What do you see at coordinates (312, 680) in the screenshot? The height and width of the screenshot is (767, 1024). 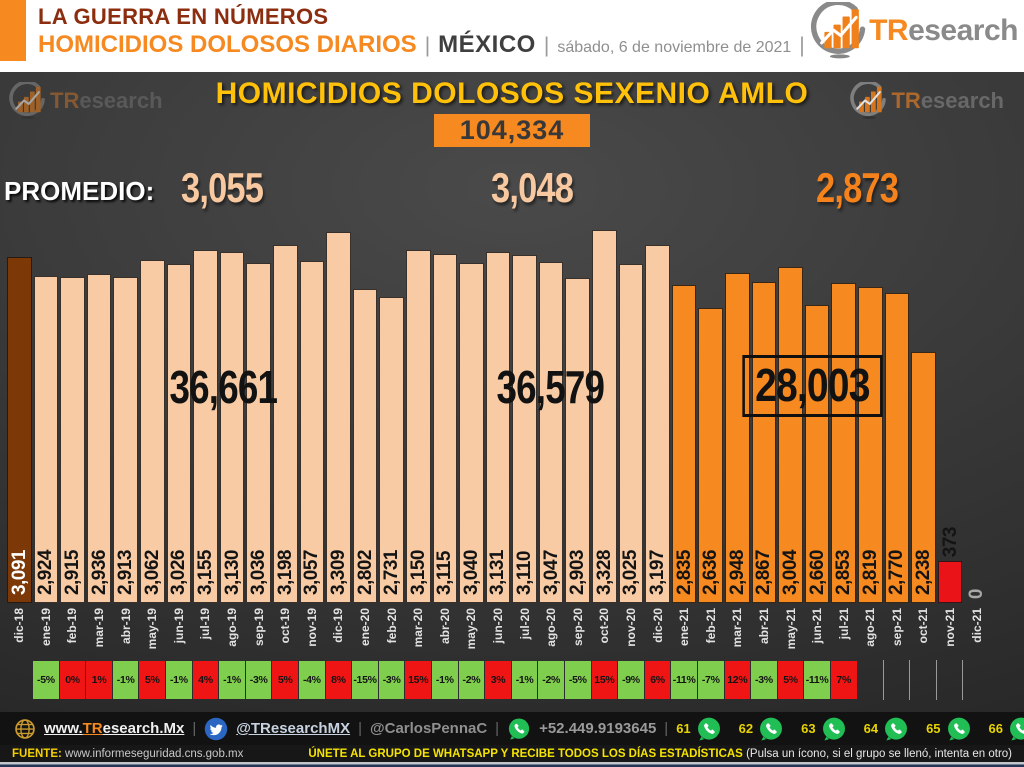 I see `pct-change-nov-19: -4%` at bounding box center [312, 680].